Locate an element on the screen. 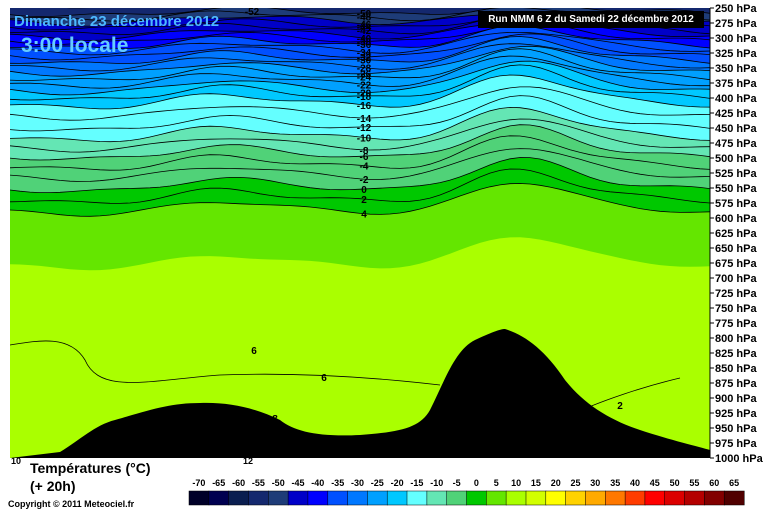  isotherm-label: -38 is located at coordinates (364, 43).